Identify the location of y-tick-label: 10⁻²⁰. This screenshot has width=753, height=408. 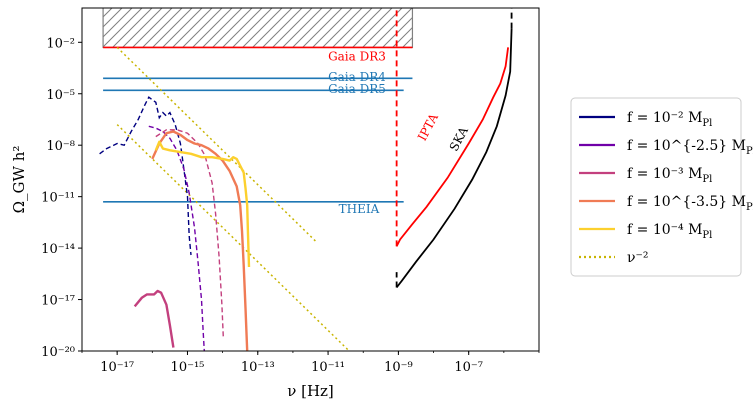
(58, 352).